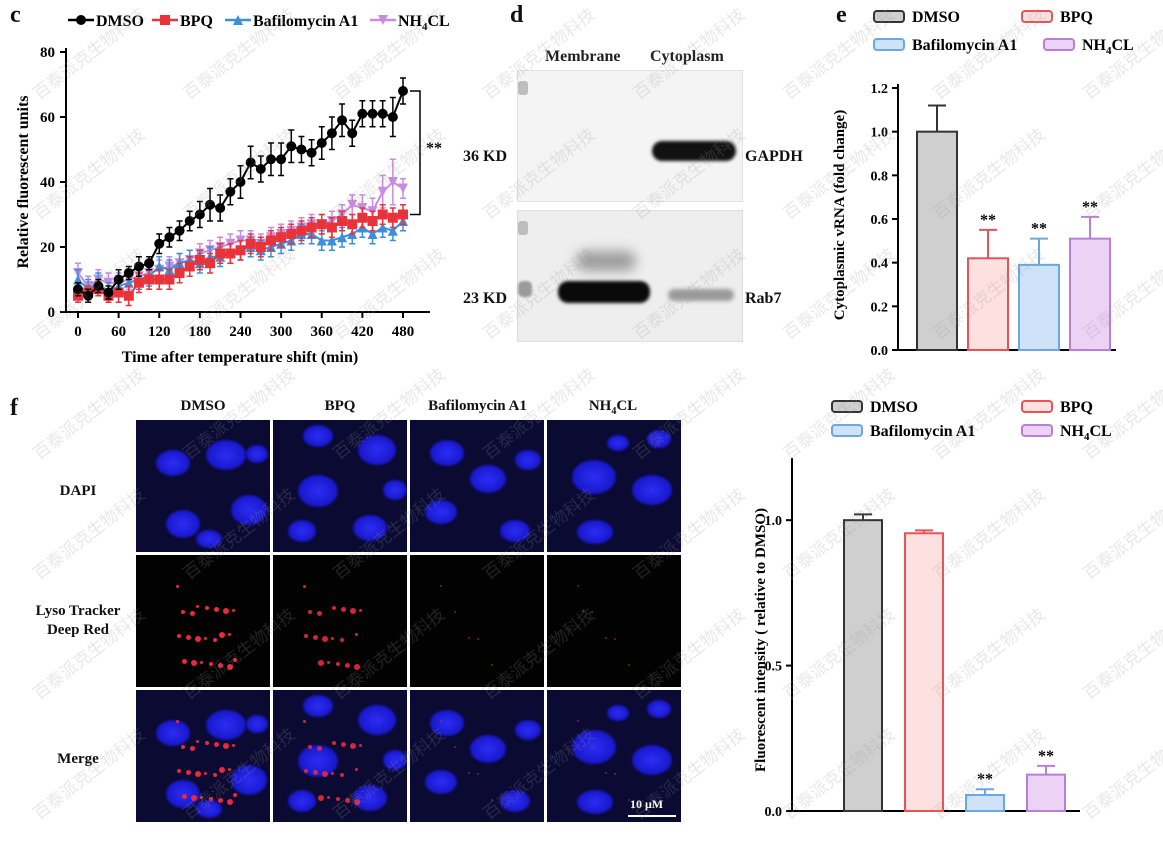 This screenshot has width=1163, height=844. Describe the element at coordinates (14, 408) in the screenshot. I see `panel-letter-f: f` at that location.